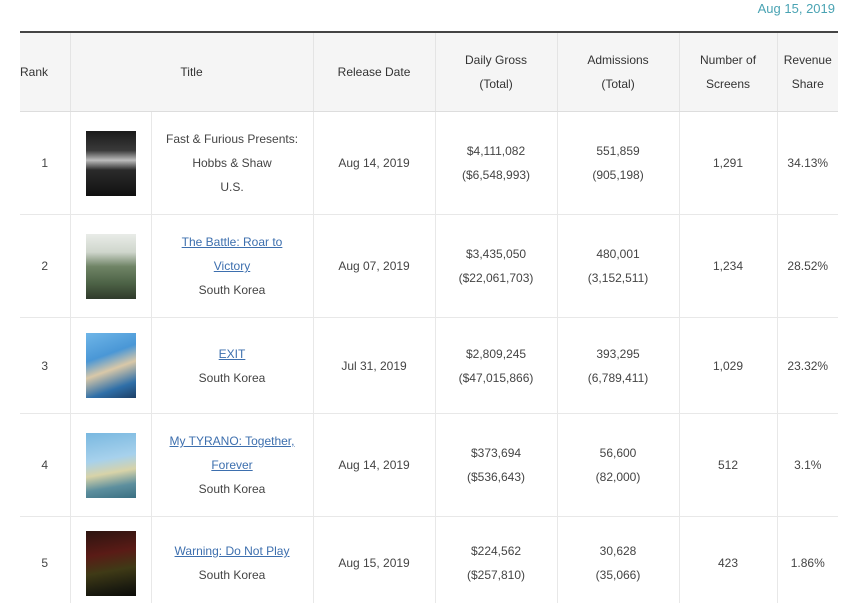 This screenshot has width=858, height=603. What do you see at coordinates (618, 575) in the screenshot?
I see `total-admissions-value: (35,066)` at bounding box center [618, 575].